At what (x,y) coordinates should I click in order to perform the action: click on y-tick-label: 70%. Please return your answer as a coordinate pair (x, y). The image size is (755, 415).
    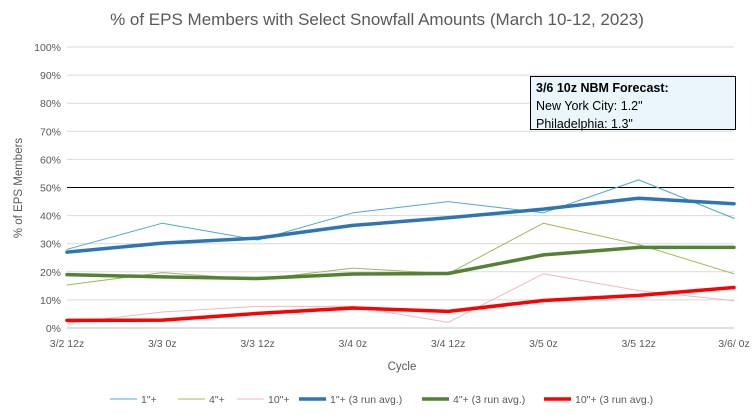
    Looking at the image, I should click on (50, 132).